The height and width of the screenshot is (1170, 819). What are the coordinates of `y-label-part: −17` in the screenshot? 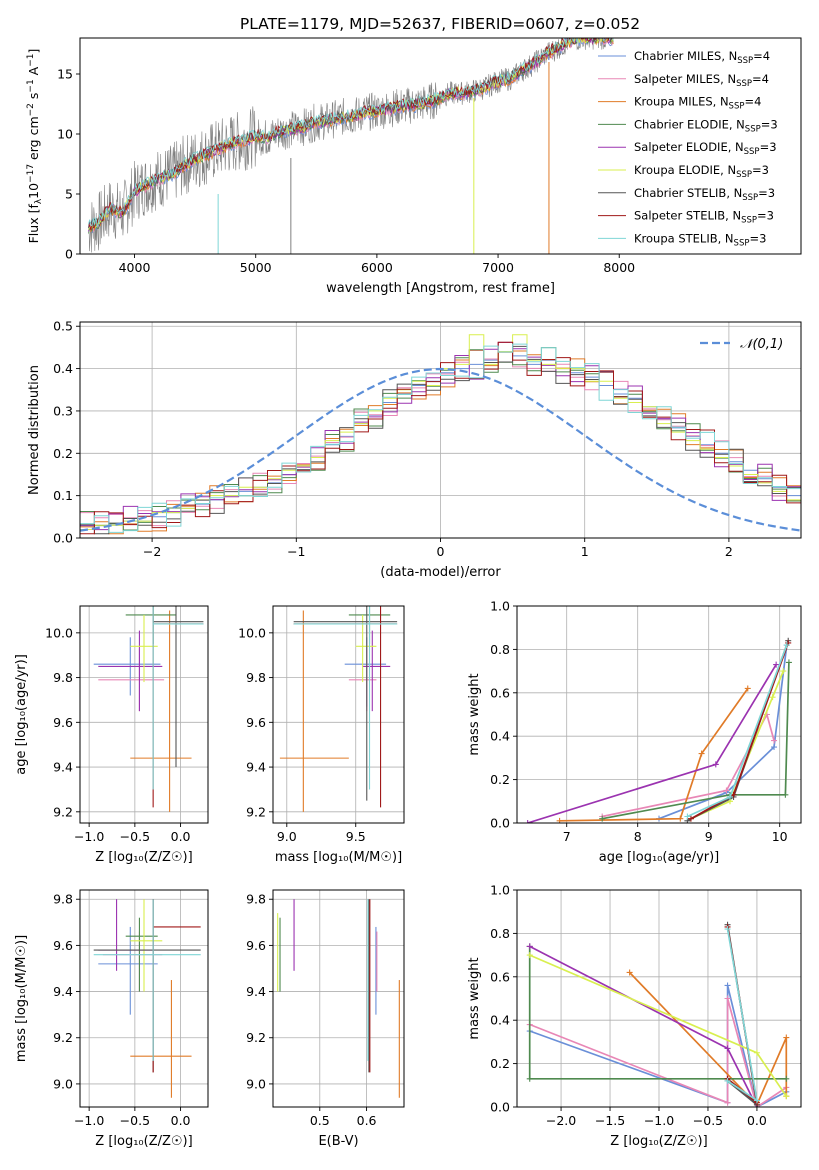 It's located at (31, 173).